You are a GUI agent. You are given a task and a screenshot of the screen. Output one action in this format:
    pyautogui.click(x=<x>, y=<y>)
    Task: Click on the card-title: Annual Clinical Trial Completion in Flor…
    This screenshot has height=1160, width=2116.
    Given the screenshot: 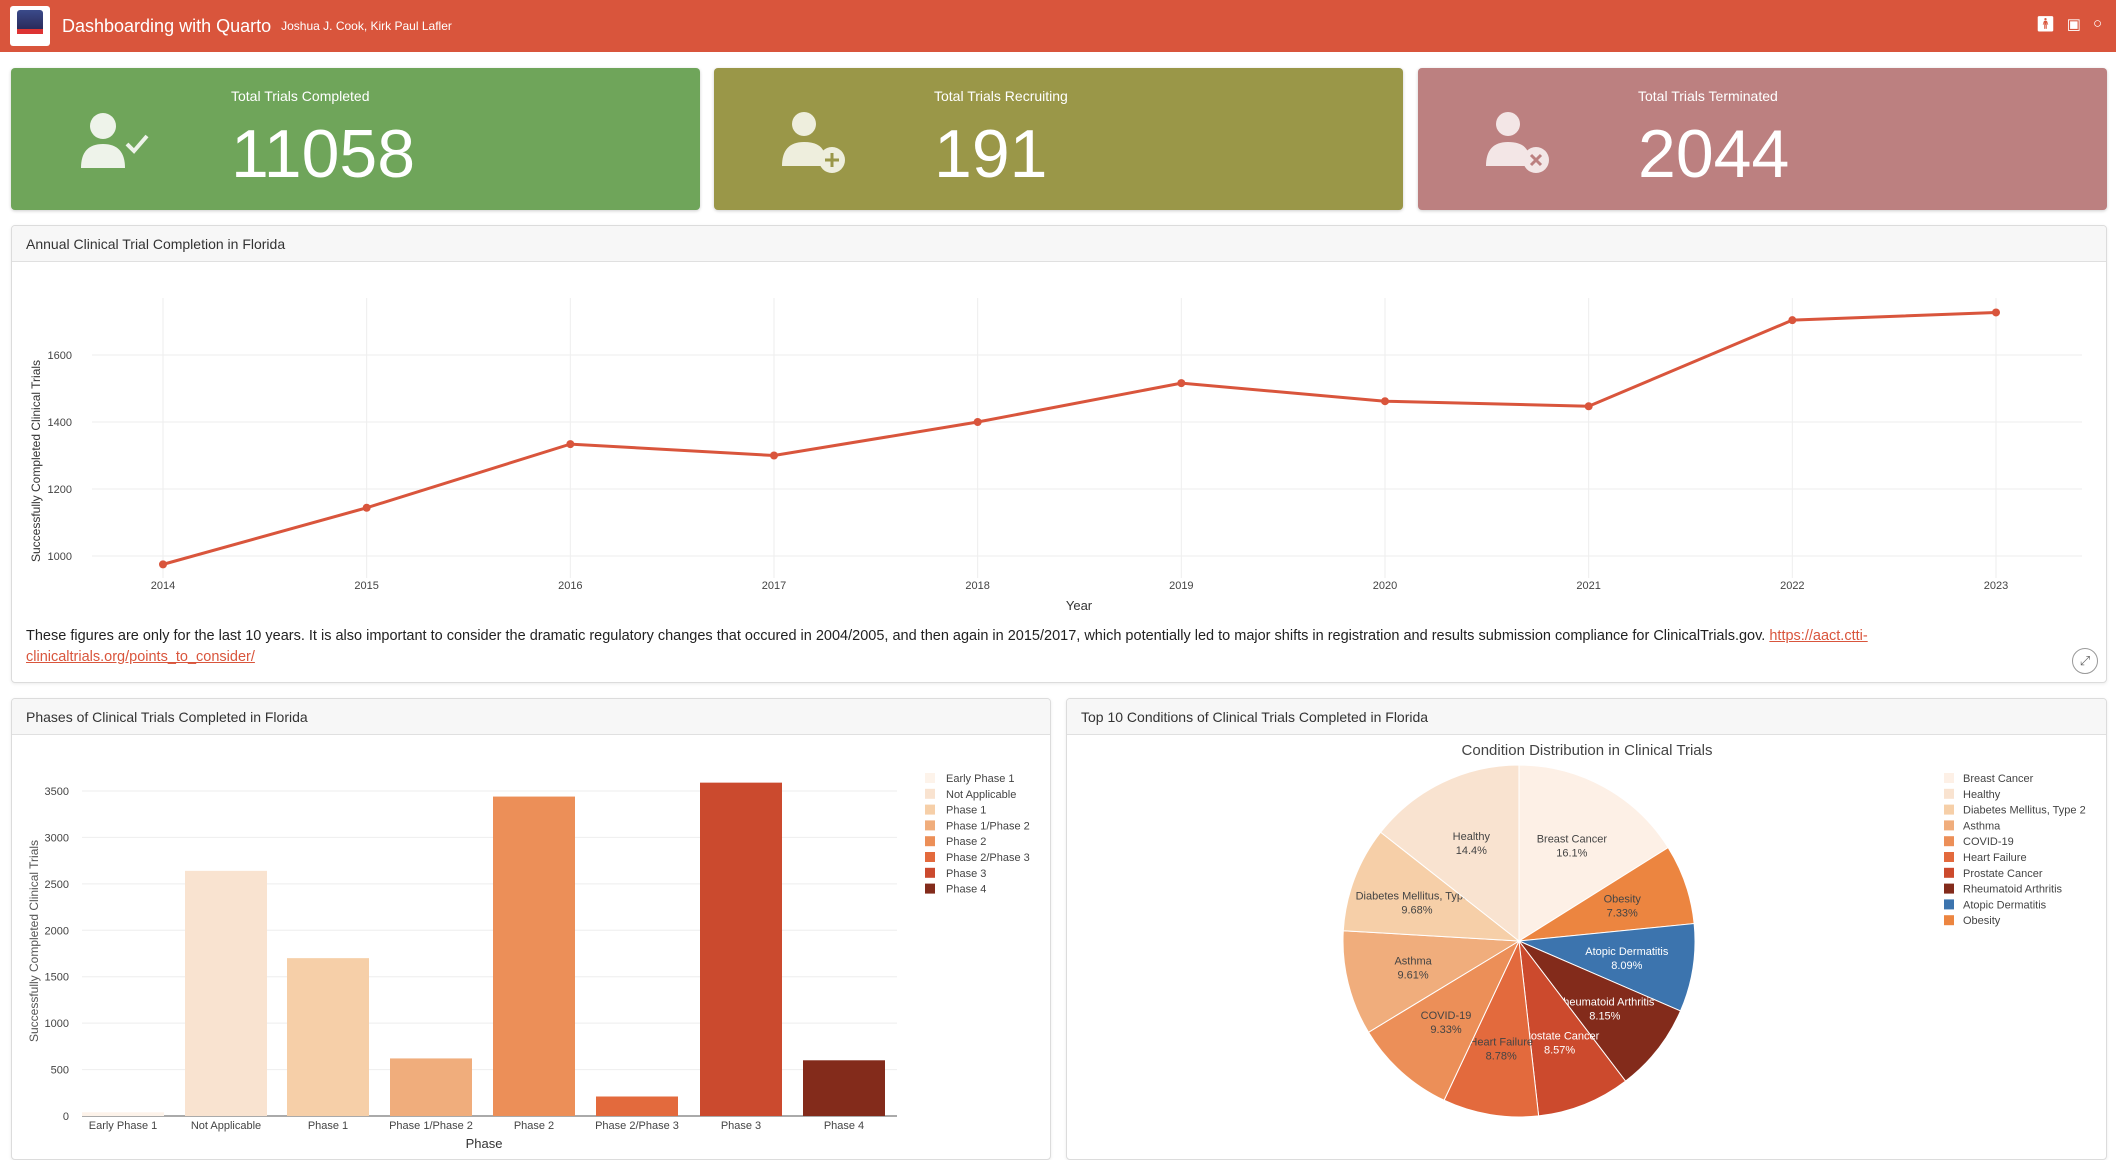 What is the action you would take?
    pyautogui.click(x=1059, y=244)
    